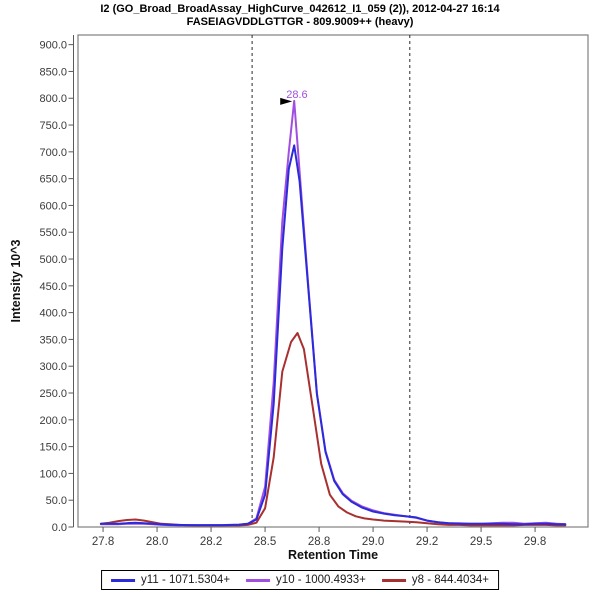 This screenshot has width=600, height=600. I want to click on legend-item: y8 - 844.4034+, so click(435, 580).